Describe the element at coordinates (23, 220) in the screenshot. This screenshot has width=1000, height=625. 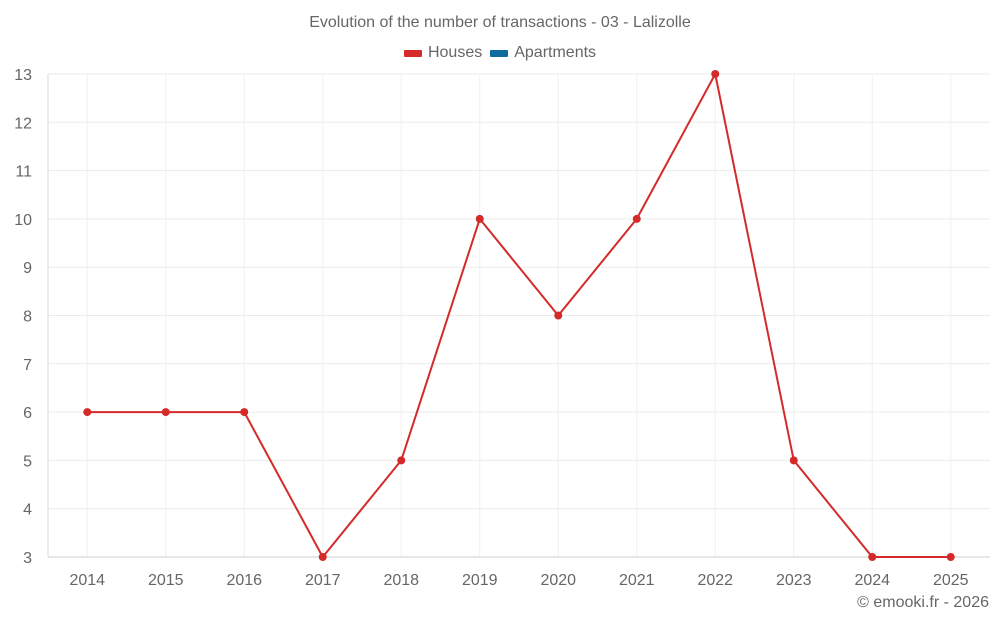
I see `y-tick-label: 10` at that location.